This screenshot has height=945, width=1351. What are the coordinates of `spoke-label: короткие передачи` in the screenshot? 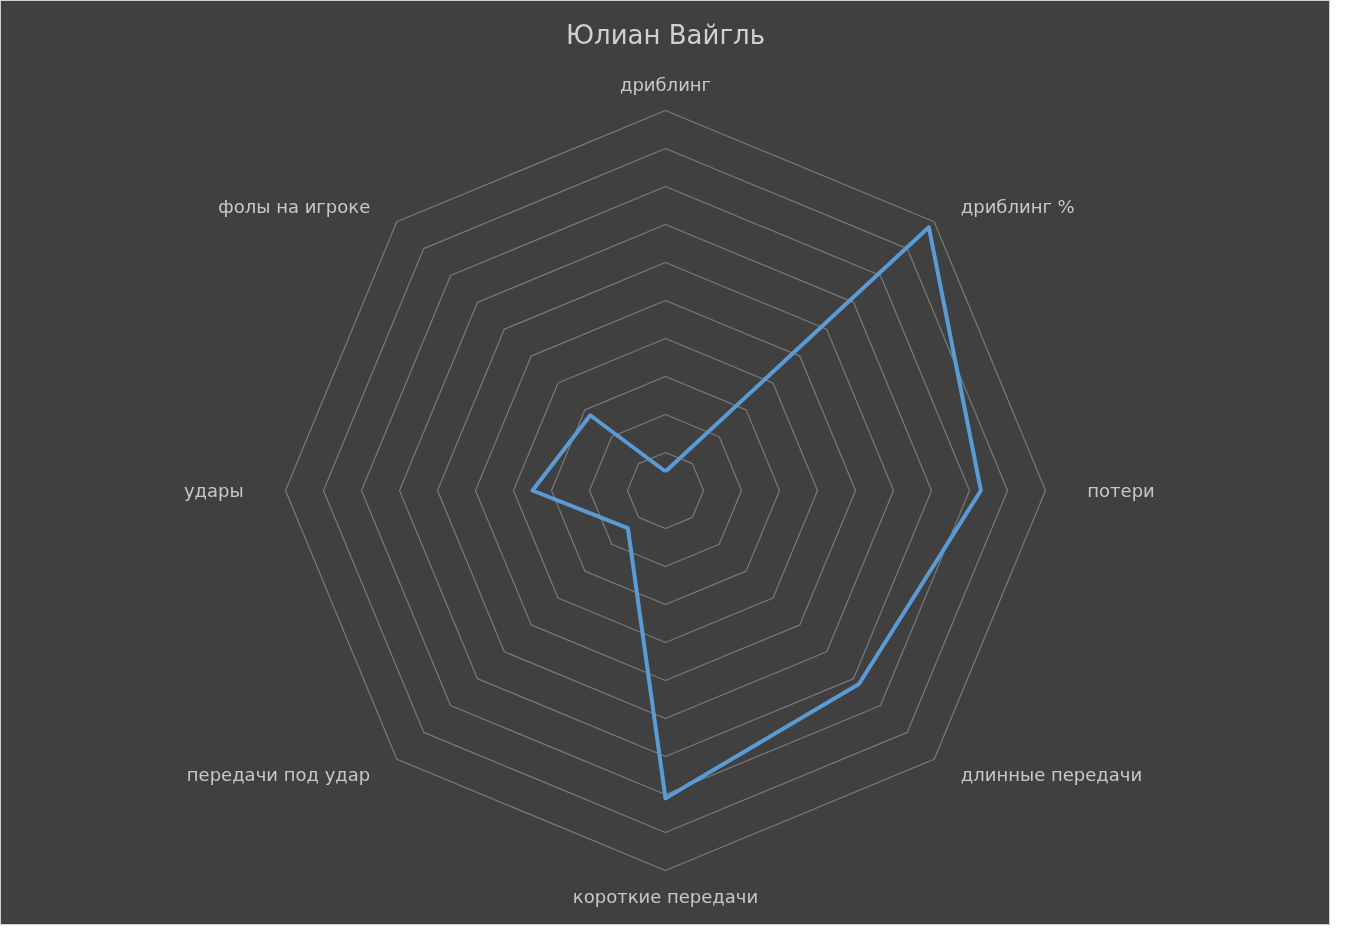 It's located at (665, 896).